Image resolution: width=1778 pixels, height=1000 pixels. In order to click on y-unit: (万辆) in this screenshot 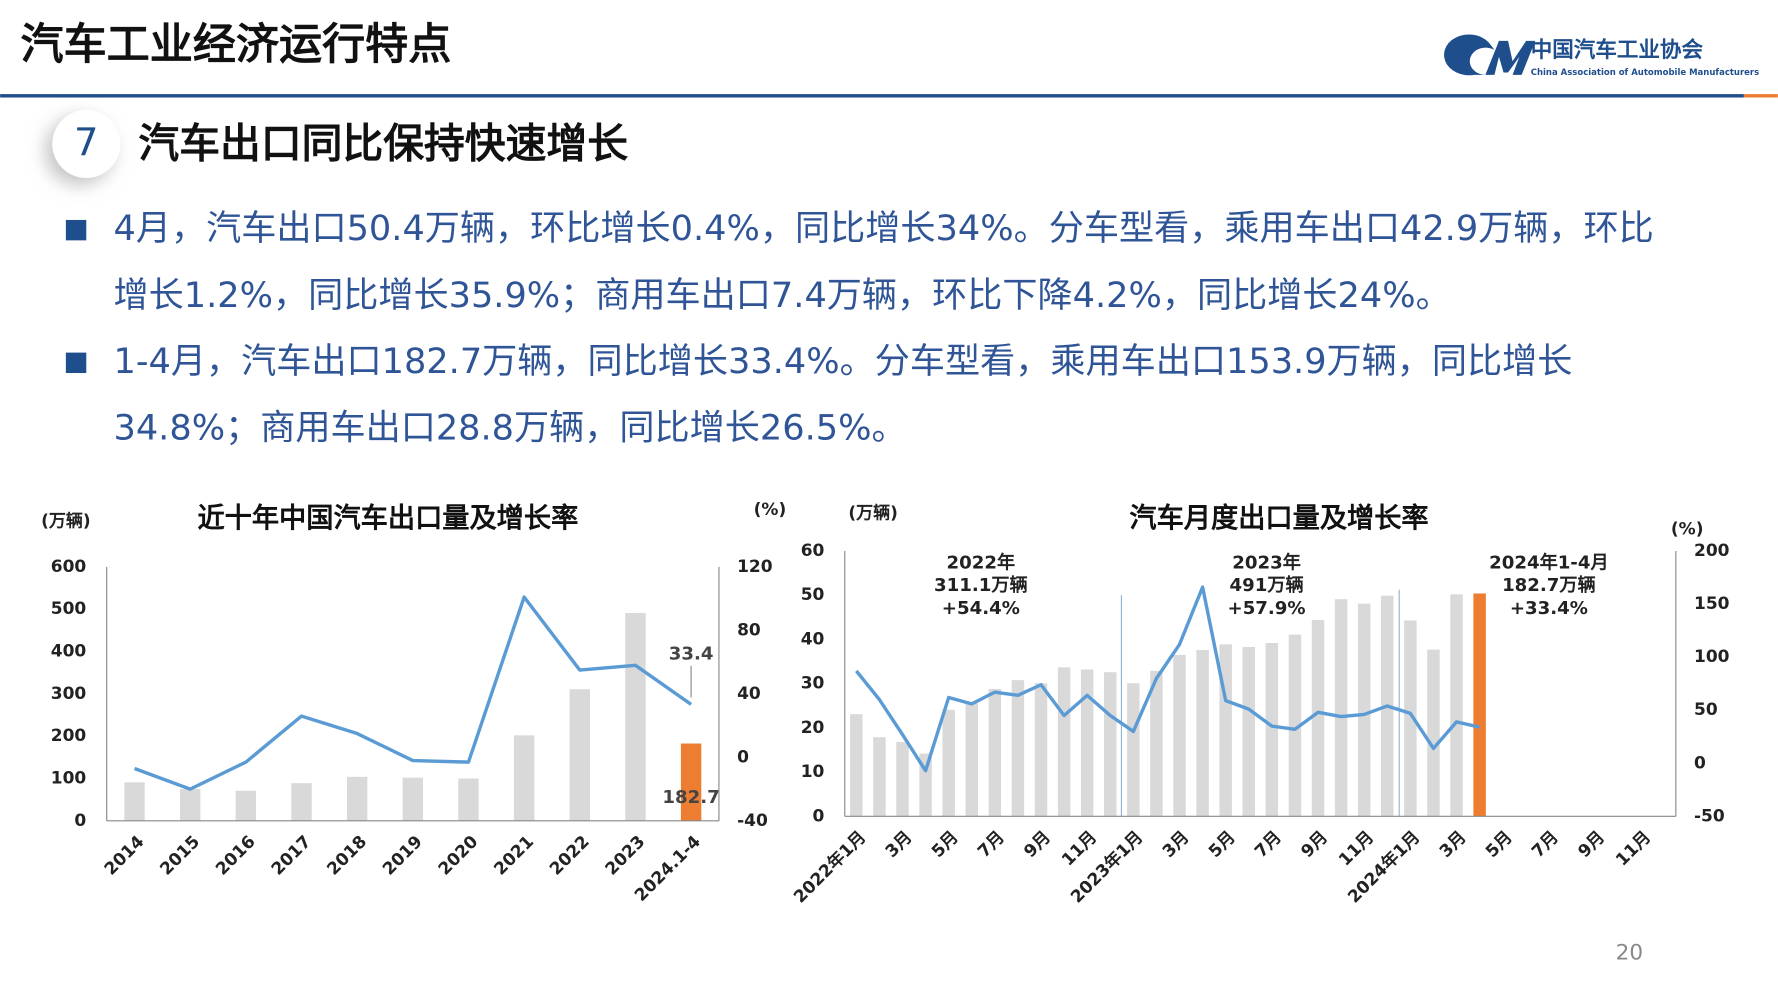, I will do `click(873, 513)`.